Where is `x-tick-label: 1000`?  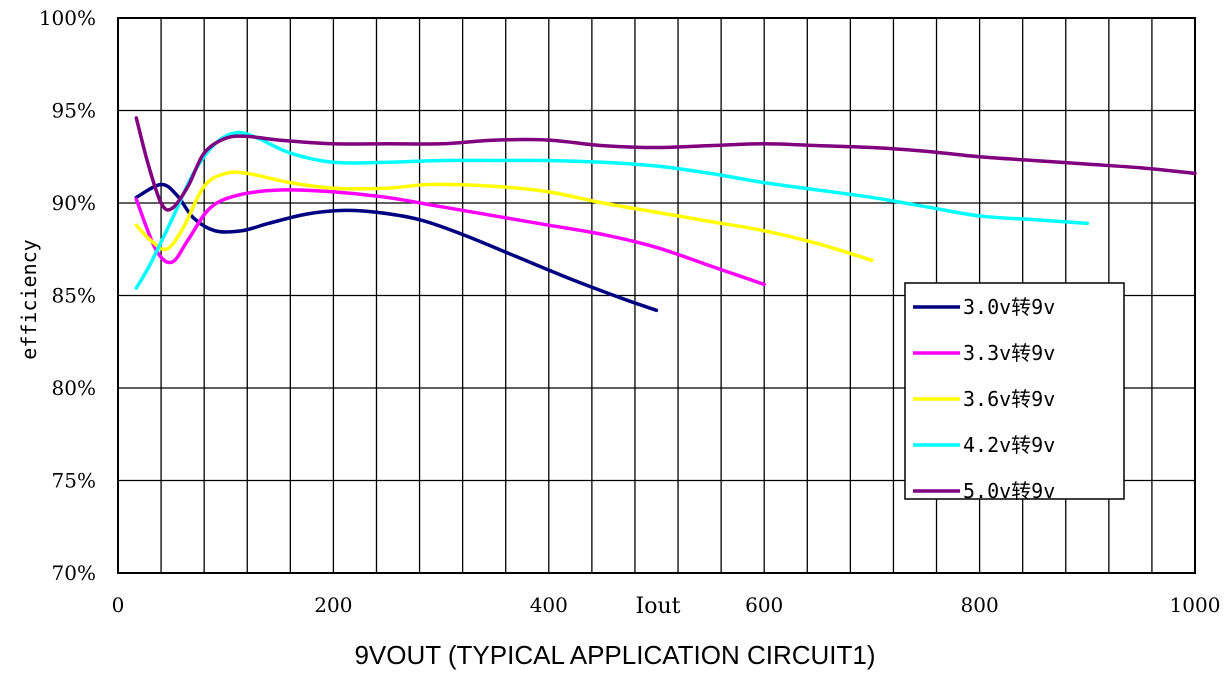 x-tick-label: 1000 is located at coordinates (1195, 605).